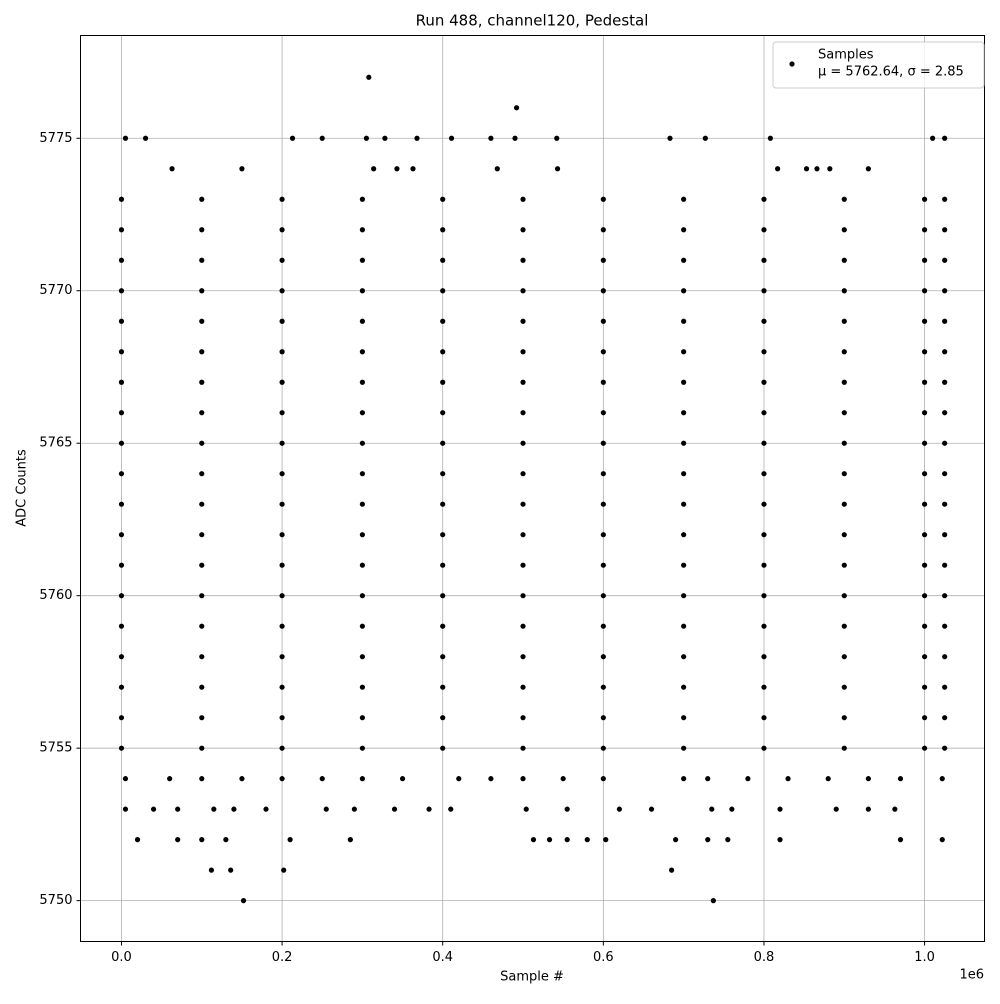  What do you see at coordinates (55, 900) in the screenshot?
I see `y-tick-label: 5750` at bounding box center [55, 900].